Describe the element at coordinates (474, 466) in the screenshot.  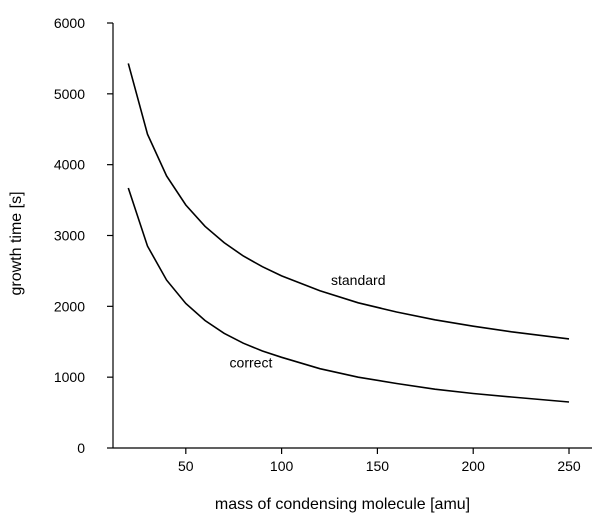
I see `x-tick-label: 200` at that location.